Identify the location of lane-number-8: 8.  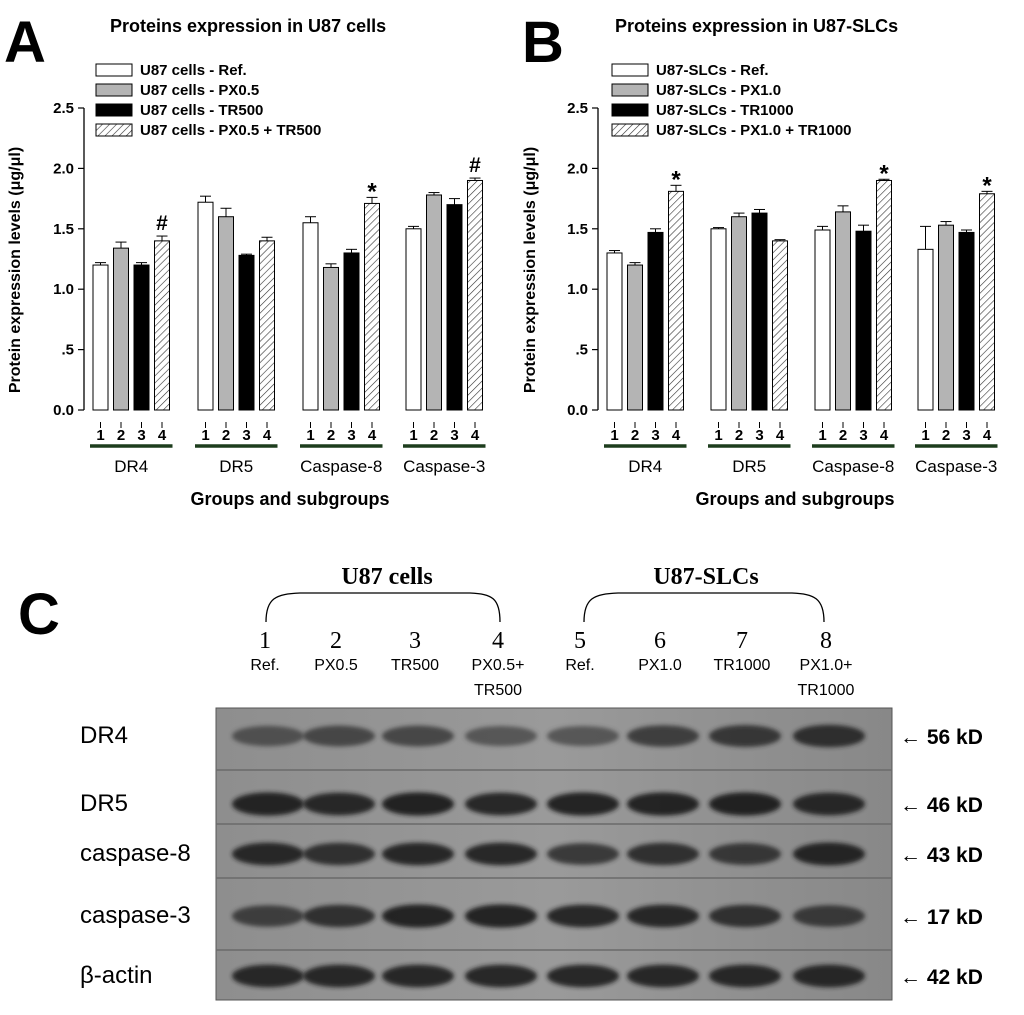
(826, 641).